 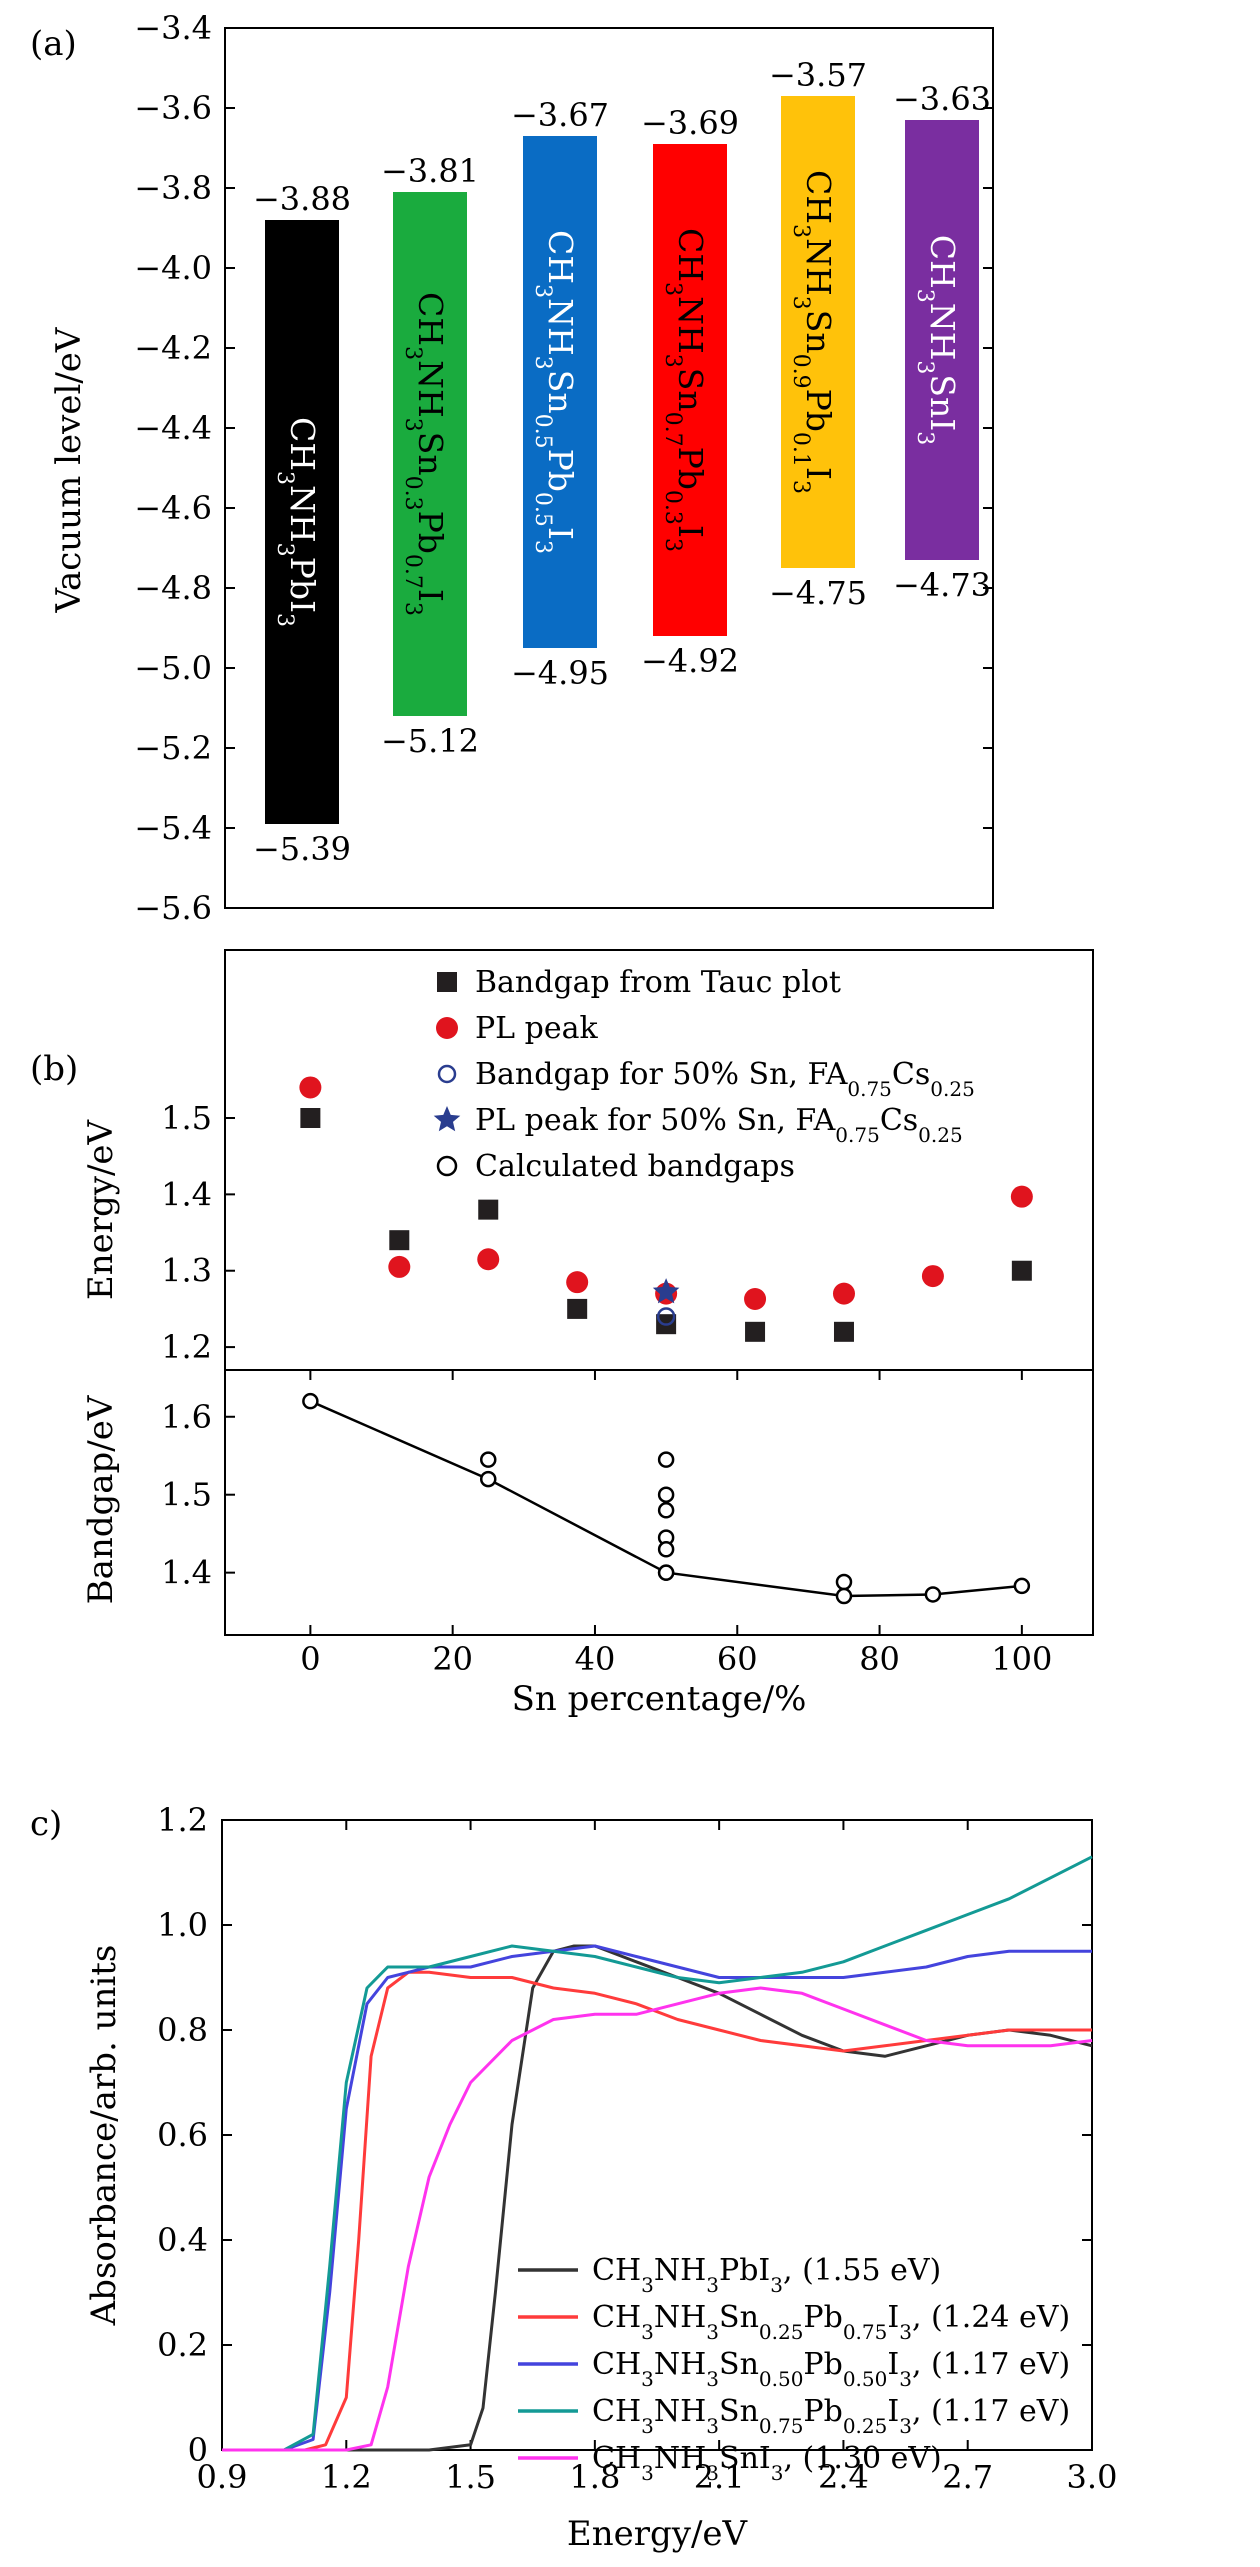 I want to click on xtick-label: 20, so click(x=452, y=1659).